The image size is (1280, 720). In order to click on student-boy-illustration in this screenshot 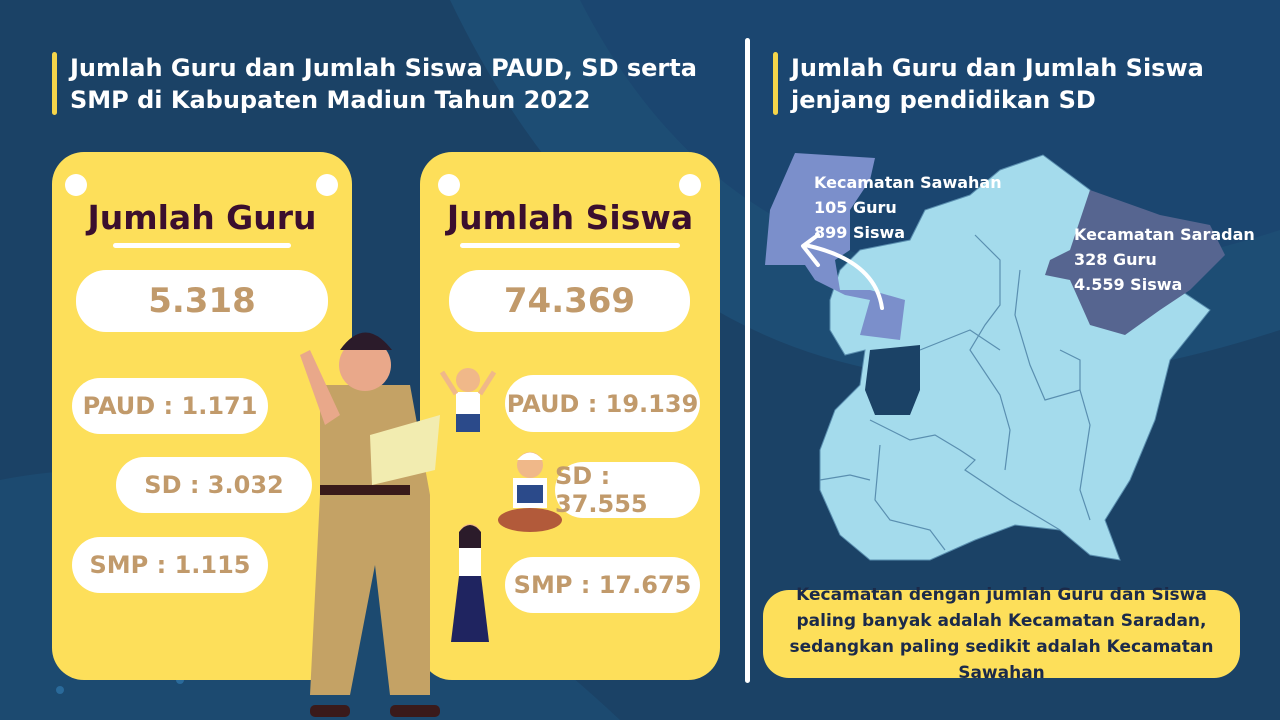, I will do `click(468, 400)`.